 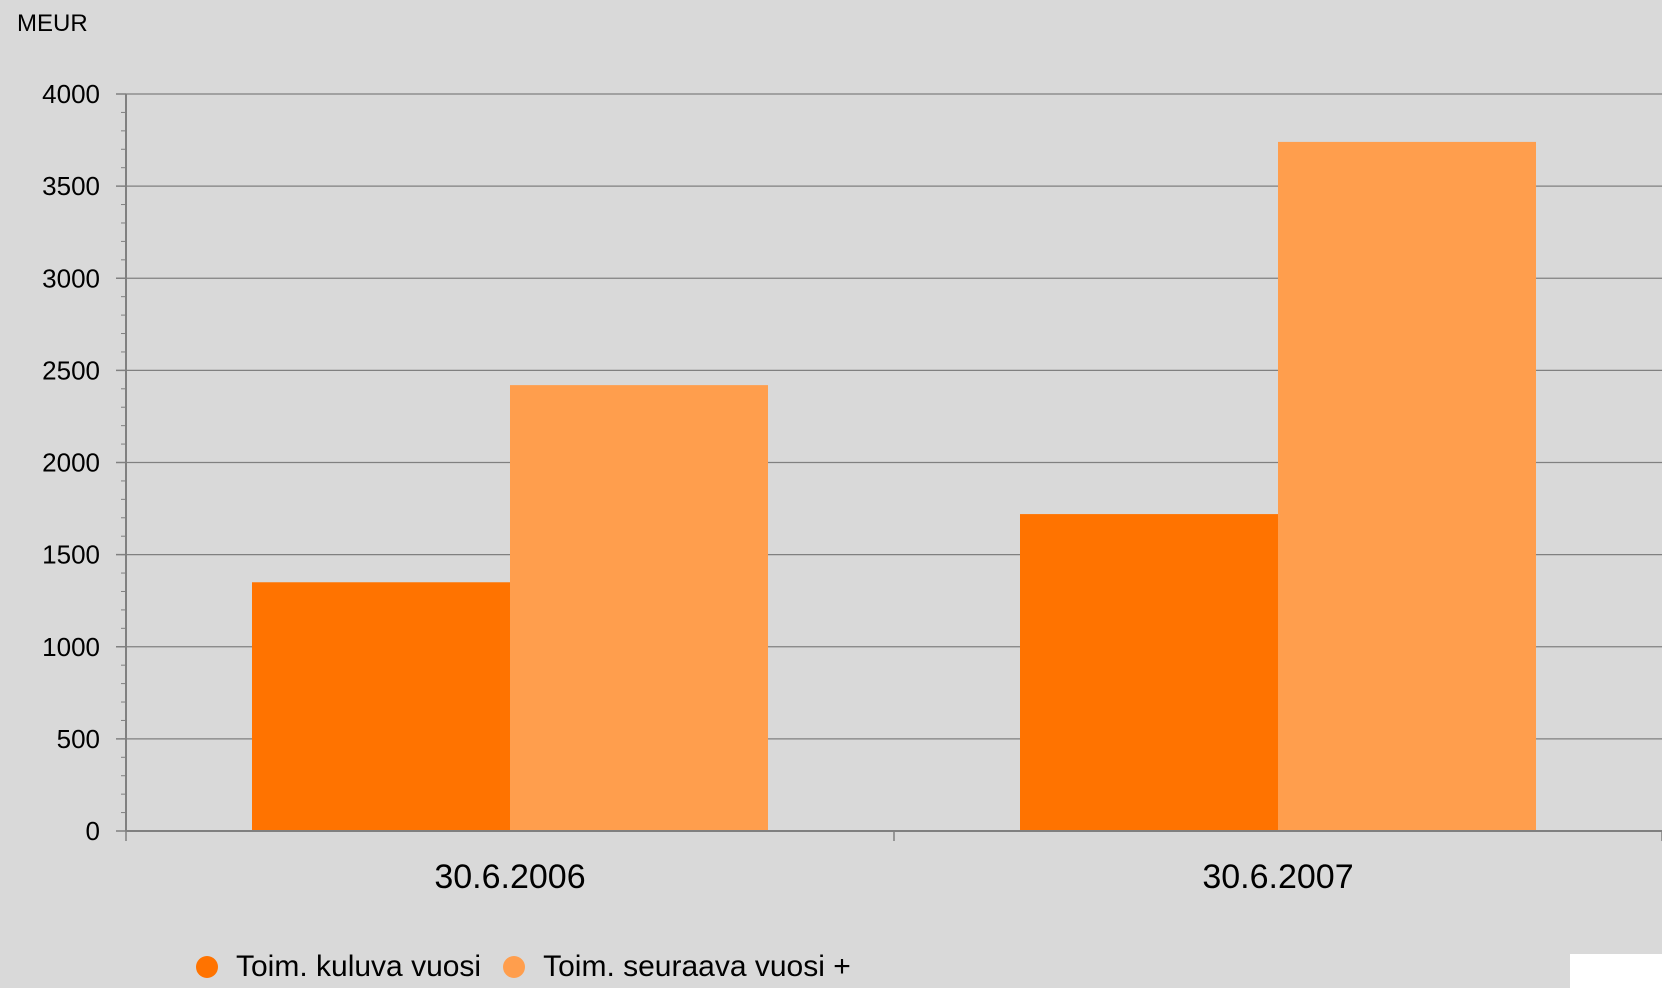 I want to click on legend-item-series-1: Toim. kuluva vuosi, so click(x=338, y=967).